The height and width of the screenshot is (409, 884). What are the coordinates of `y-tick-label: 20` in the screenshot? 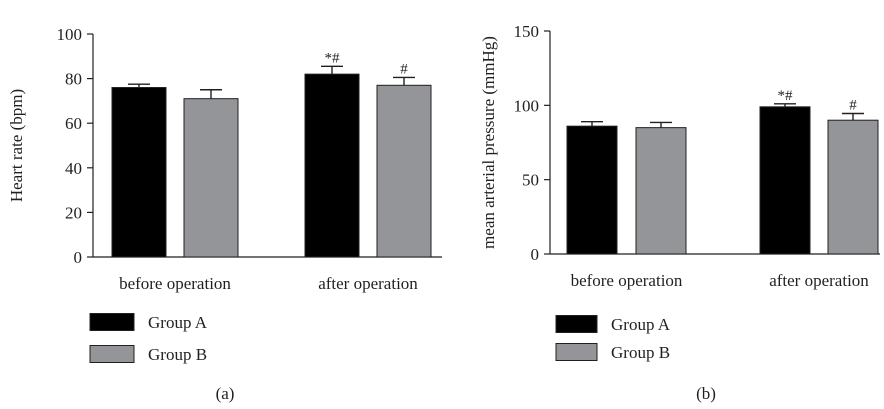 It's located at (73, 212).